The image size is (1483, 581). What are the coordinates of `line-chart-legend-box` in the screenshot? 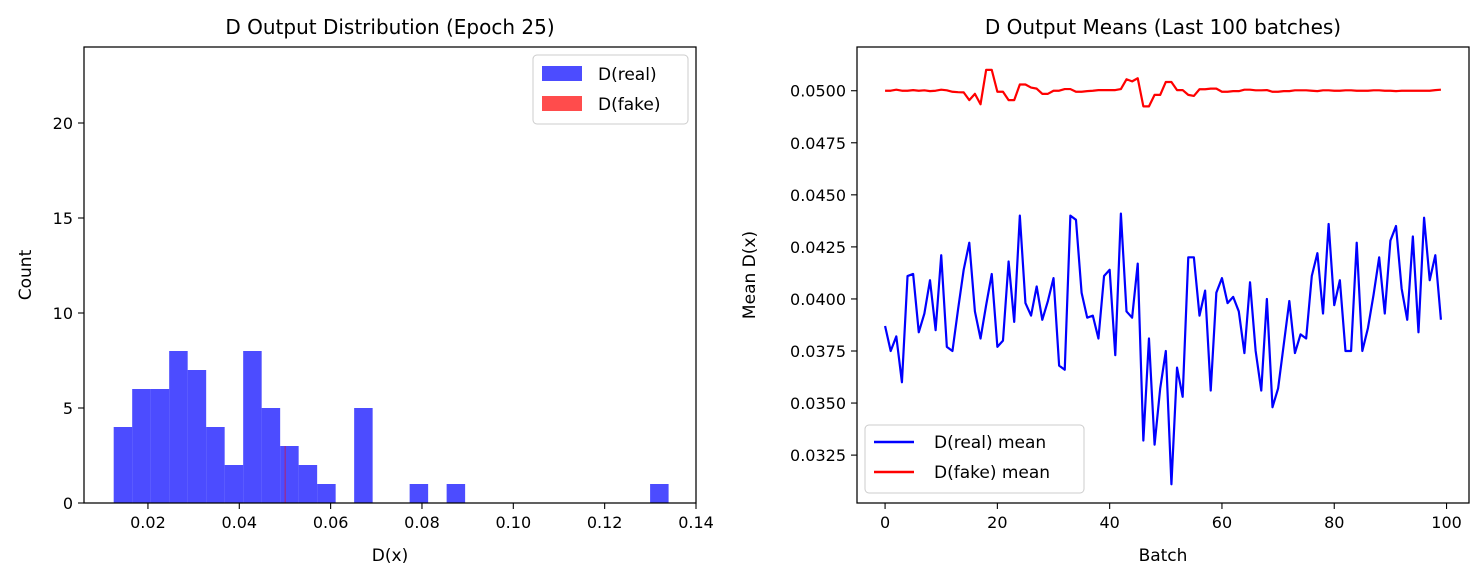 It's located at (974, 459).